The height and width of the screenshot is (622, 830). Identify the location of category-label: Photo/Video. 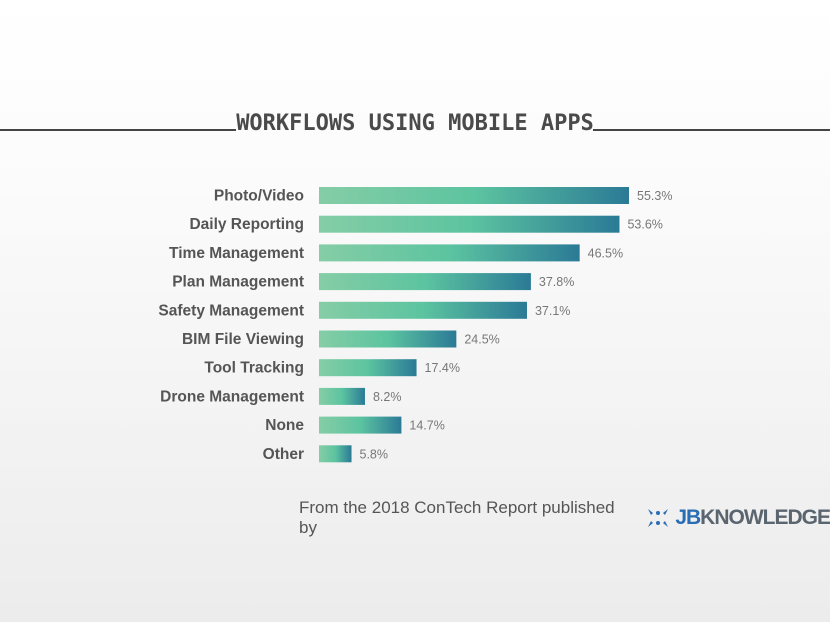
(259, 196).